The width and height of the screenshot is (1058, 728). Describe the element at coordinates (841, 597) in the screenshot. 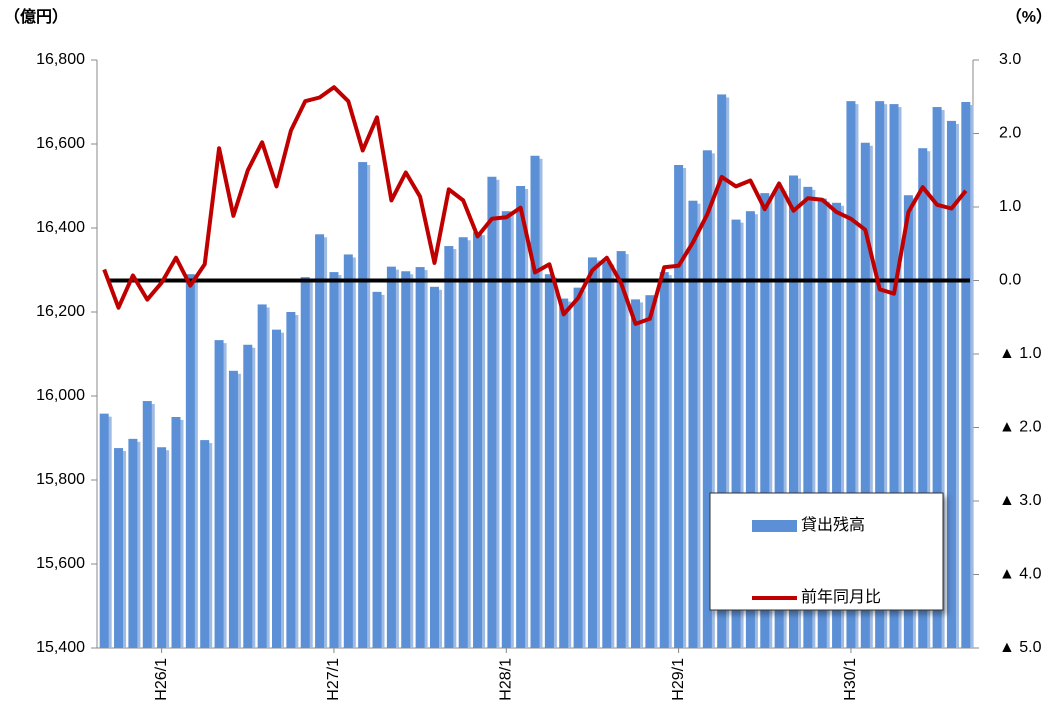

I see `legend-label: 前年同月比` at that location.